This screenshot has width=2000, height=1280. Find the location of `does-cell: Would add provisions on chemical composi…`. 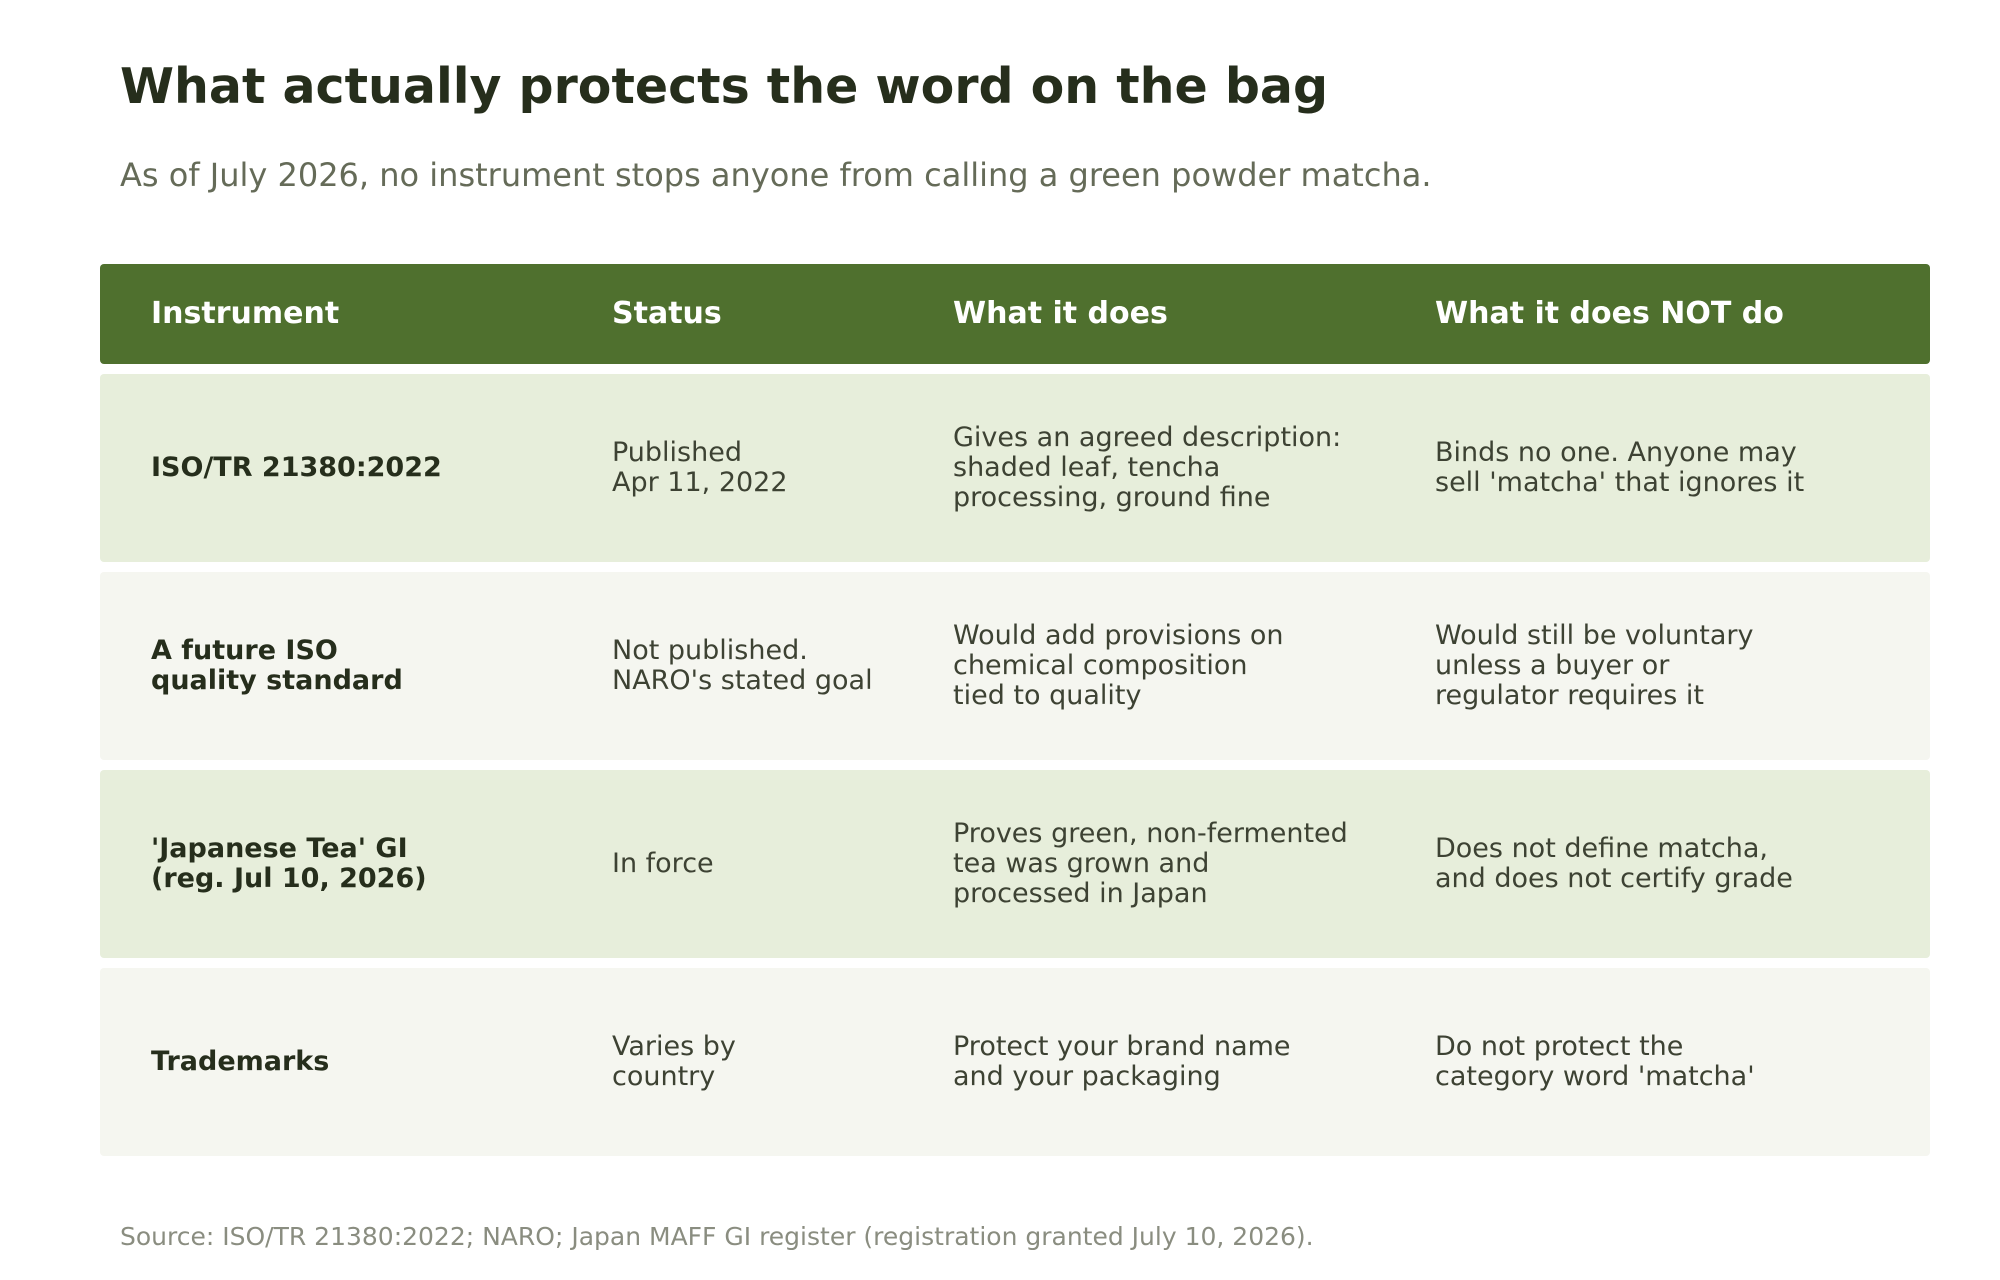

does-cell: Would add provisions on chemical composi… is located at coordinates (1118, 665).